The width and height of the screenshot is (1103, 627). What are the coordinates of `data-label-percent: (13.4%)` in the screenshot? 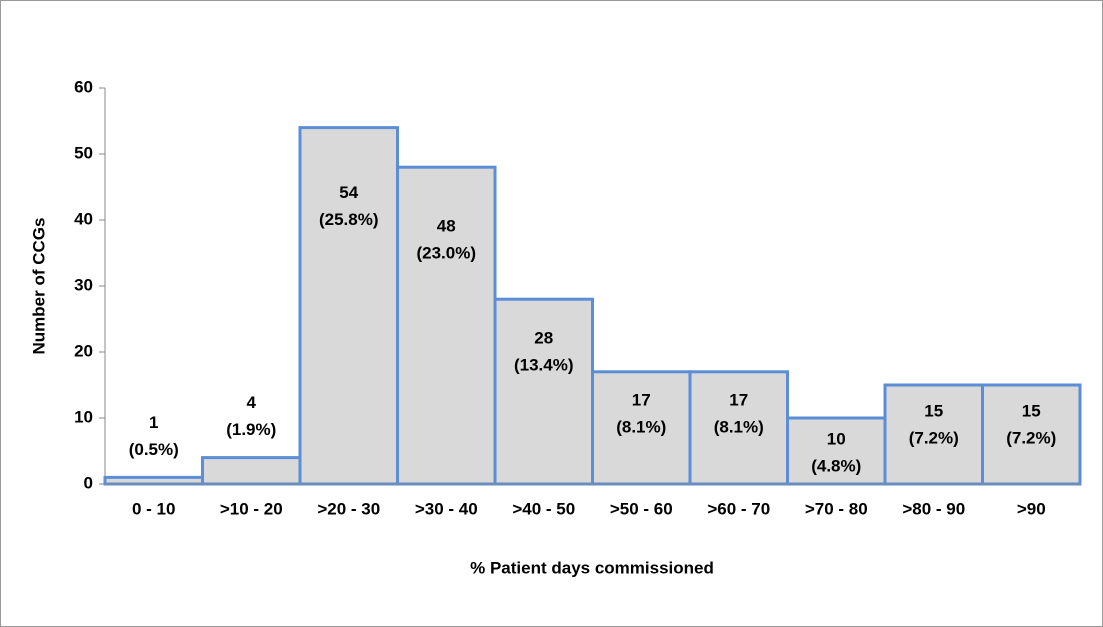 It's located at (544, 365).